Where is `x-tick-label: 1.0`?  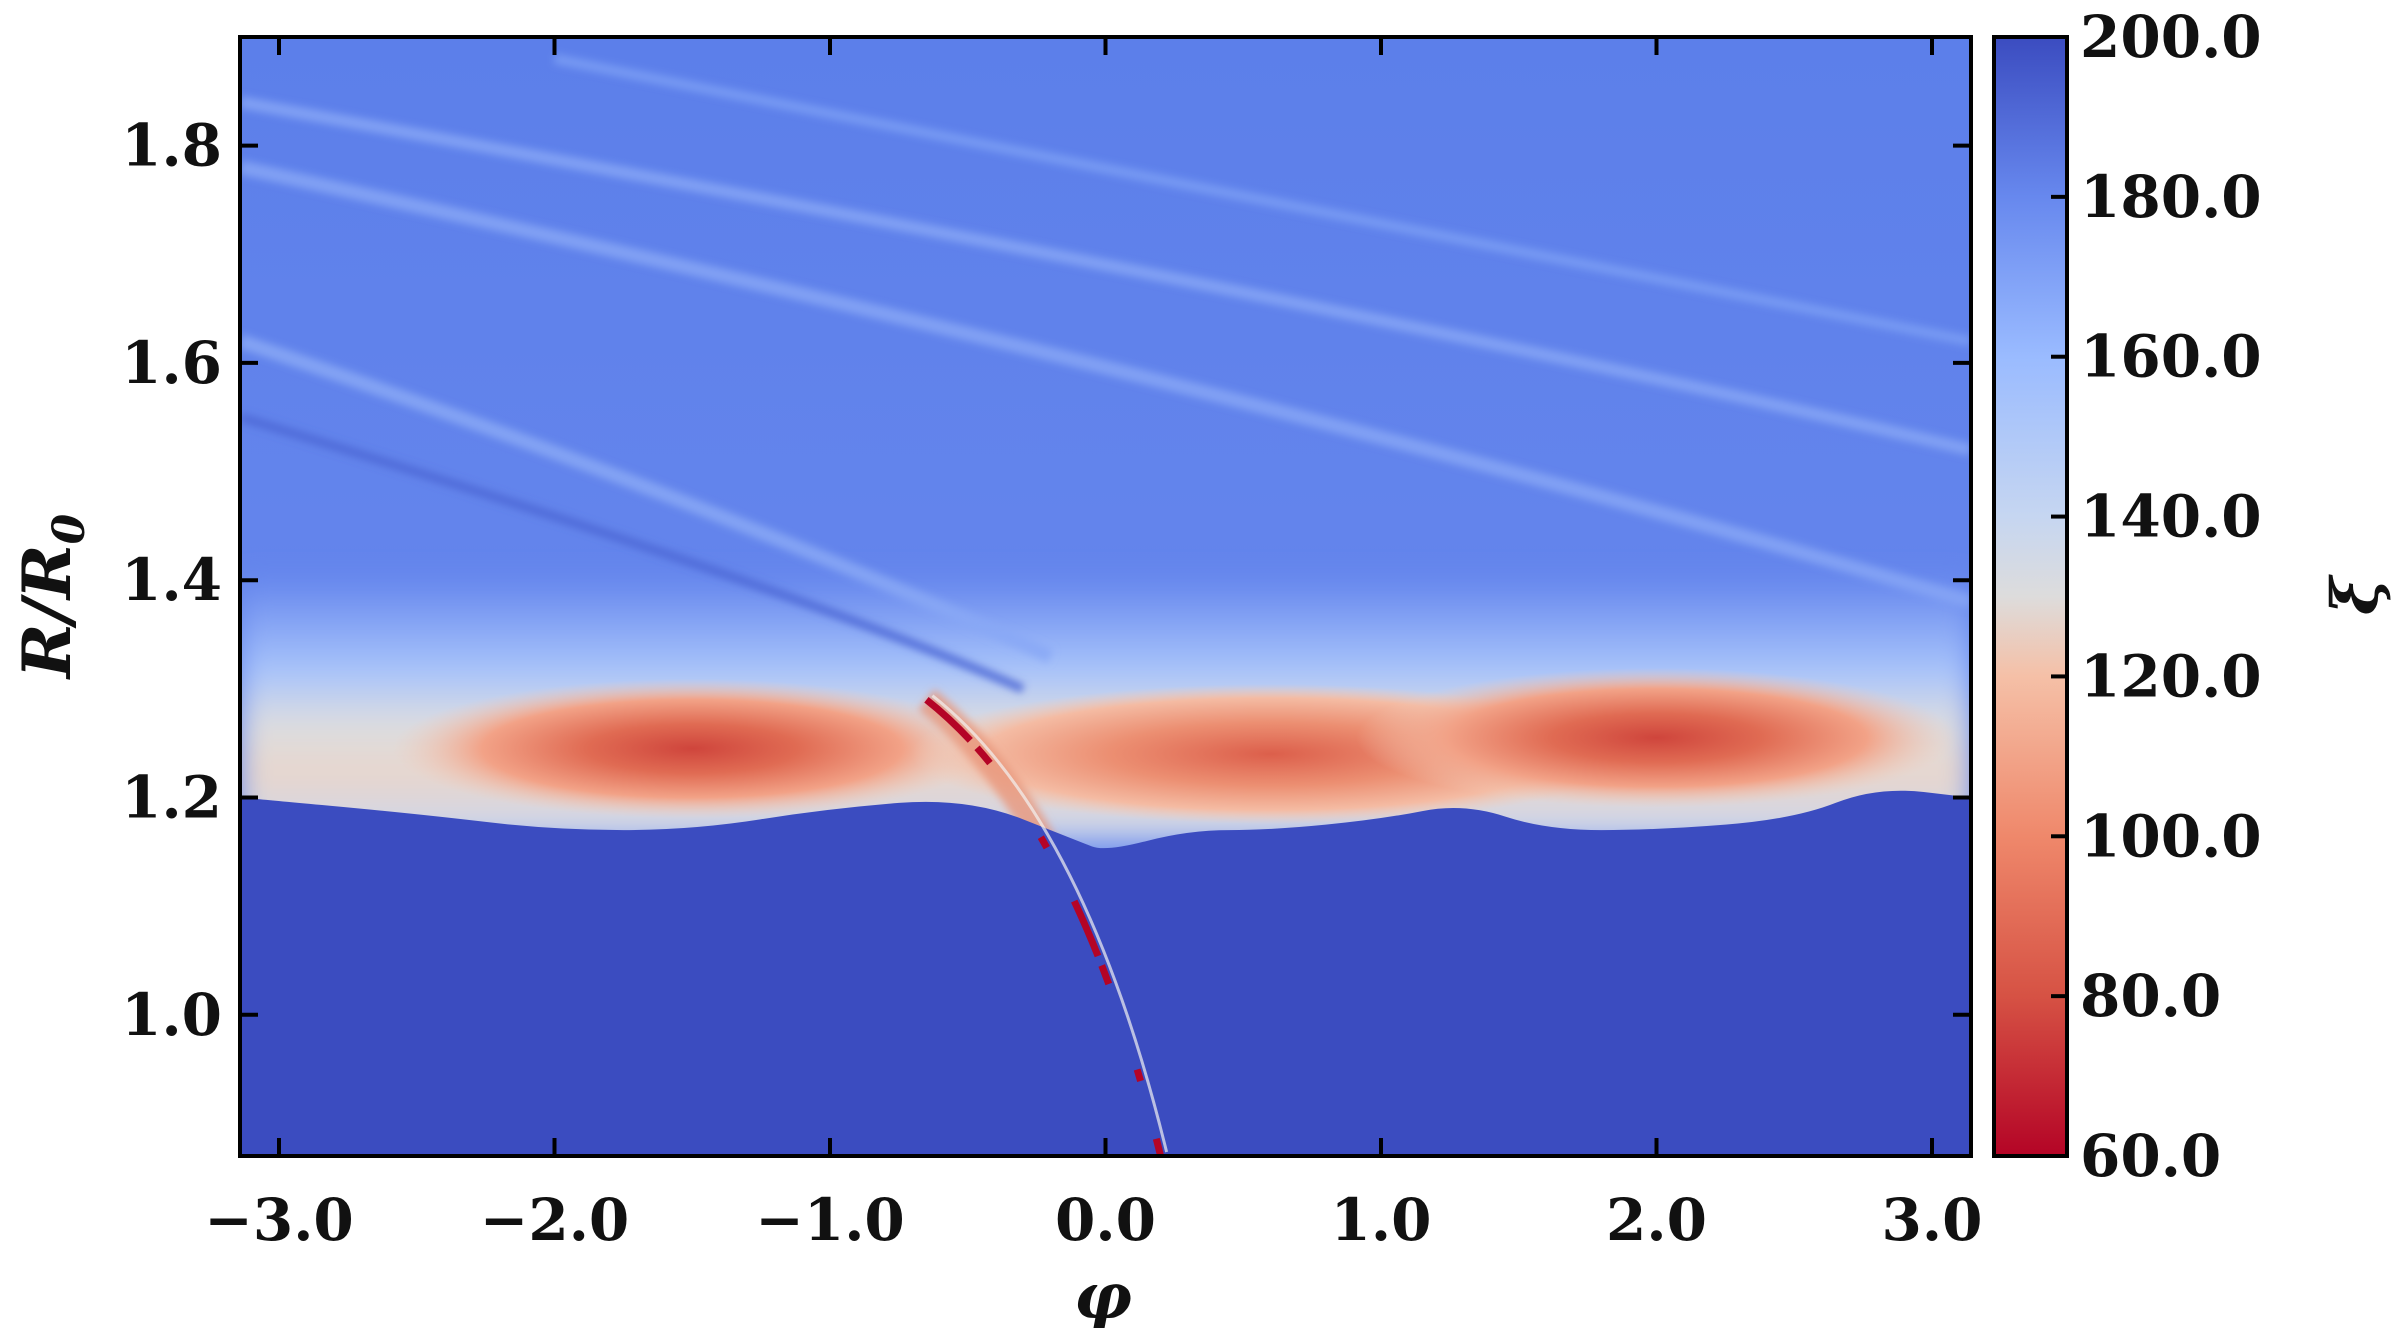
x-tick-label: 1.0 is located at coordinates (1381, 1220).